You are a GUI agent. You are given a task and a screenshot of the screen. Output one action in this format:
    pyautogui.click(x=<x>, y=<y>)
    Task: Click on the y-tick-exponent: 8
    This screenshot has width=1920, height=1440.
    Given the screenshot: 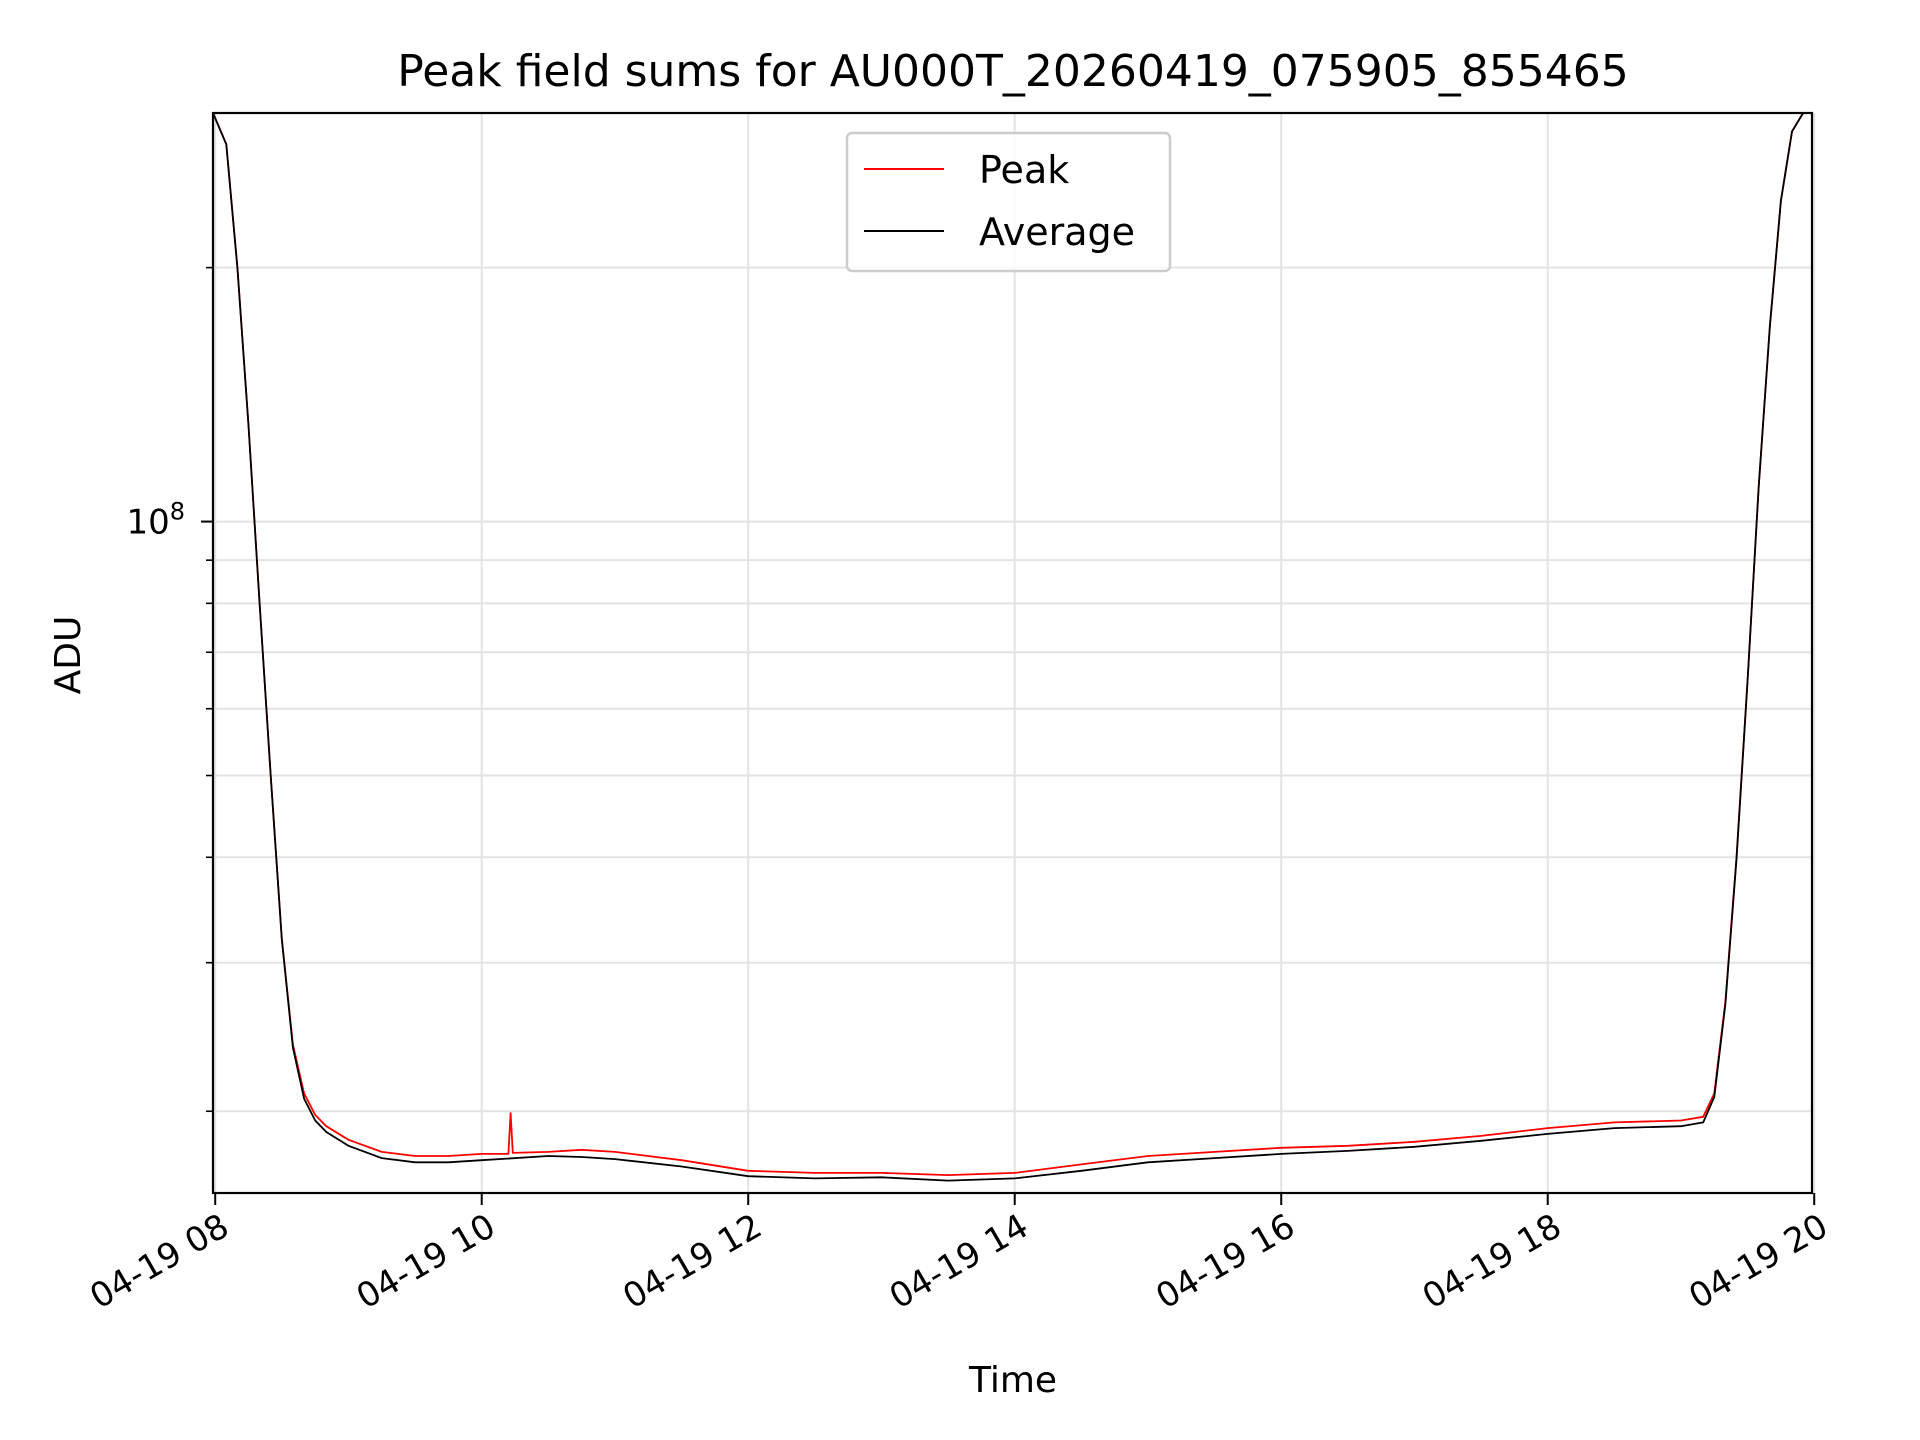 What is the action you would take?
    pyautogui.click(x=177, y=512)
    